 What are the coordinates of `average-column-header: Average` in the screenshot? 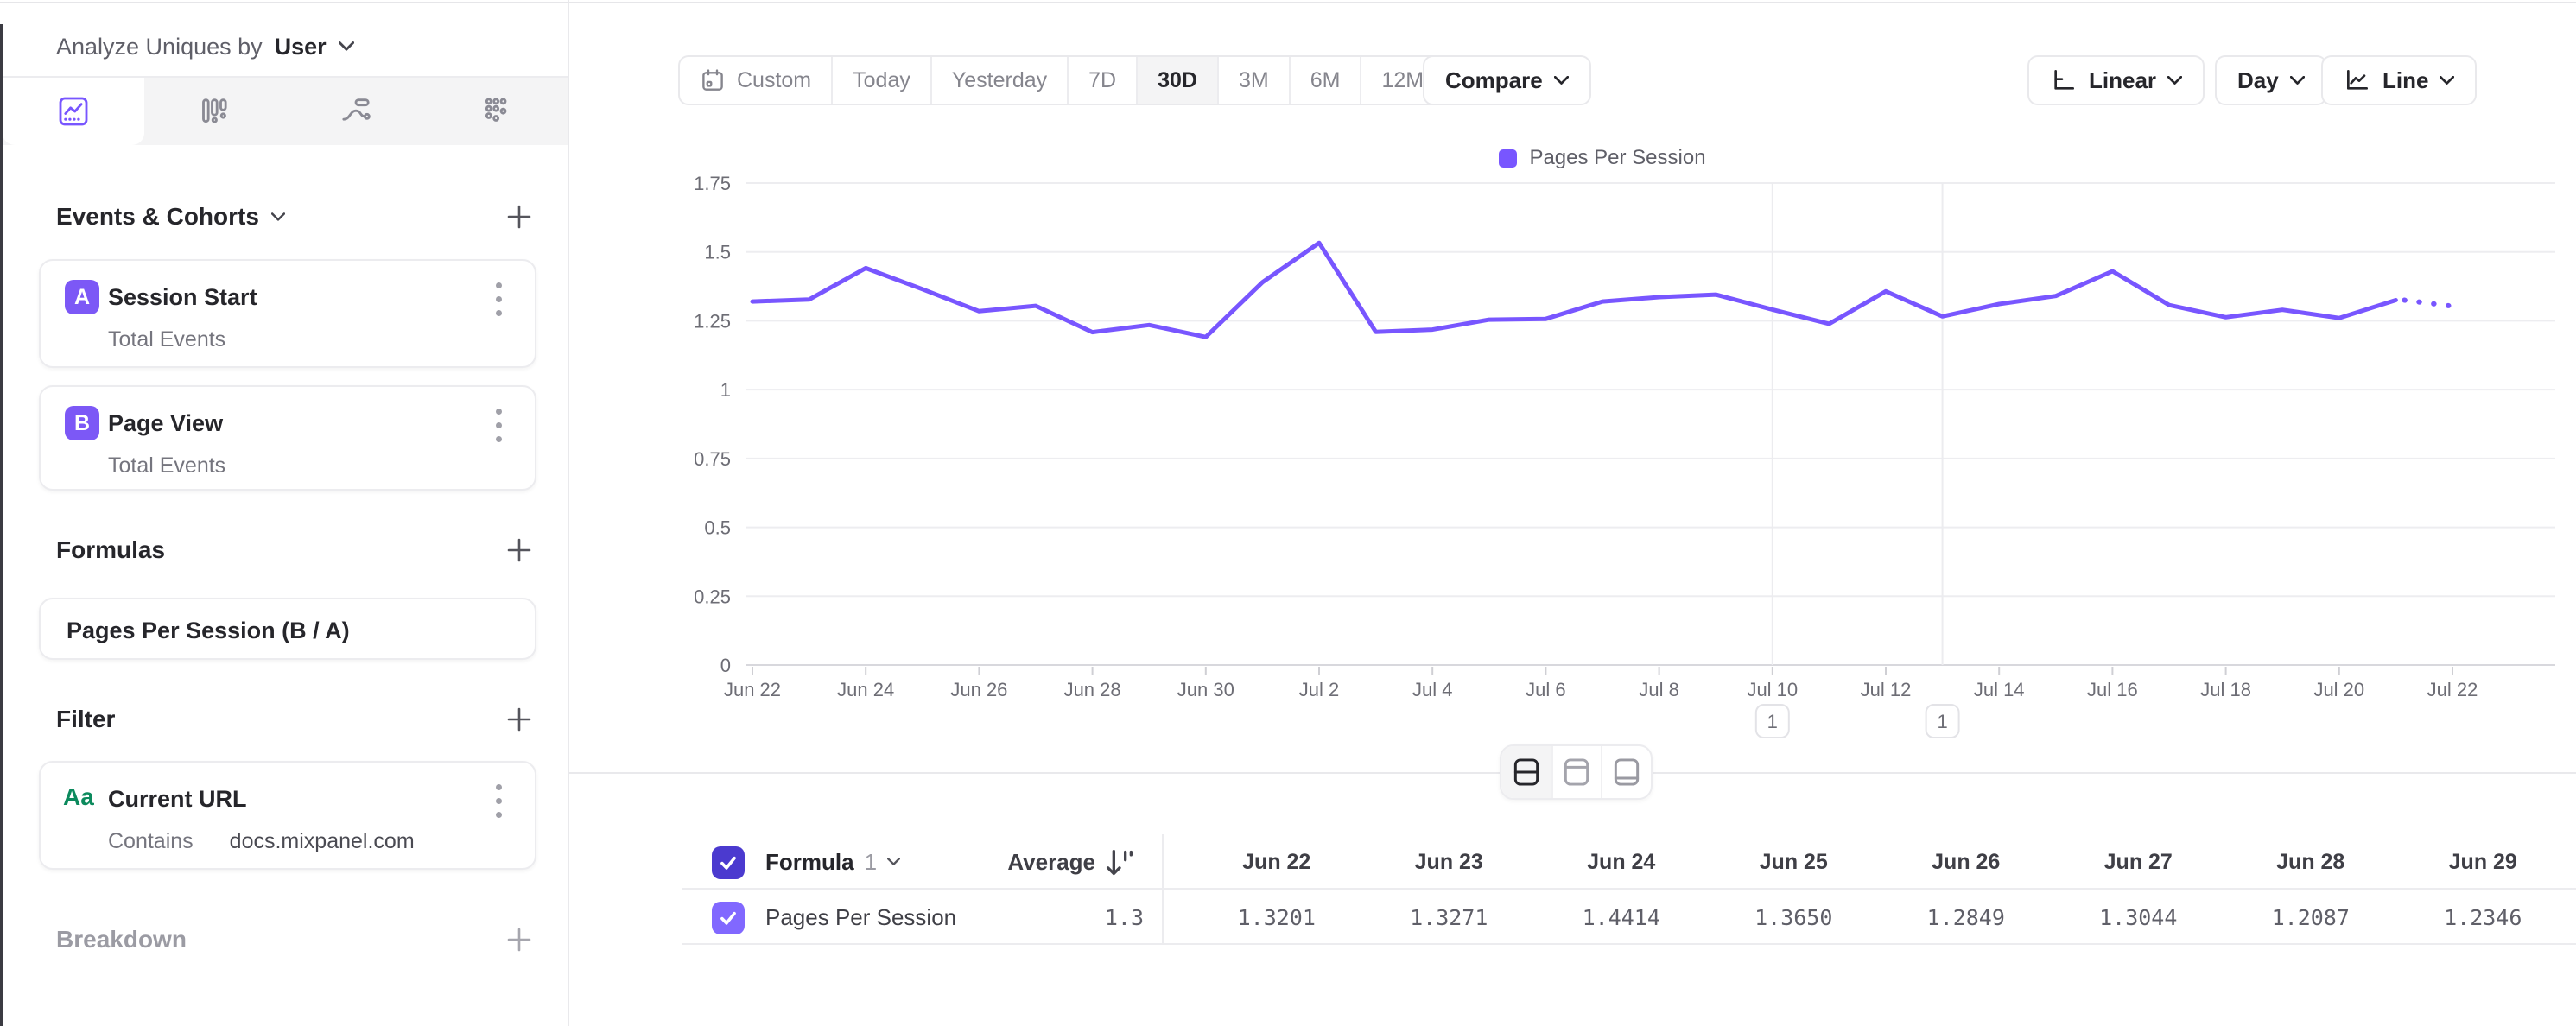 It's located at (1051, 862).